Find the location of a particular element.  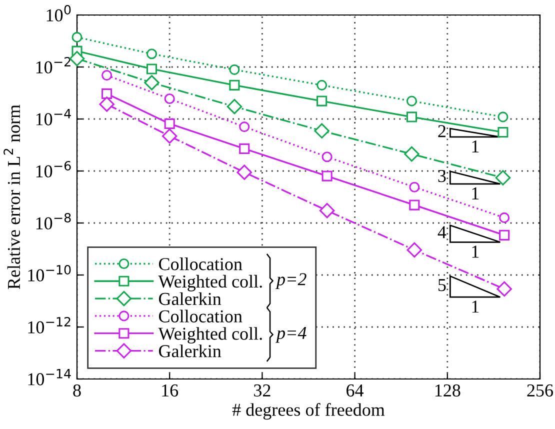

annotation: p=4 is located at coordinates (290, 335).